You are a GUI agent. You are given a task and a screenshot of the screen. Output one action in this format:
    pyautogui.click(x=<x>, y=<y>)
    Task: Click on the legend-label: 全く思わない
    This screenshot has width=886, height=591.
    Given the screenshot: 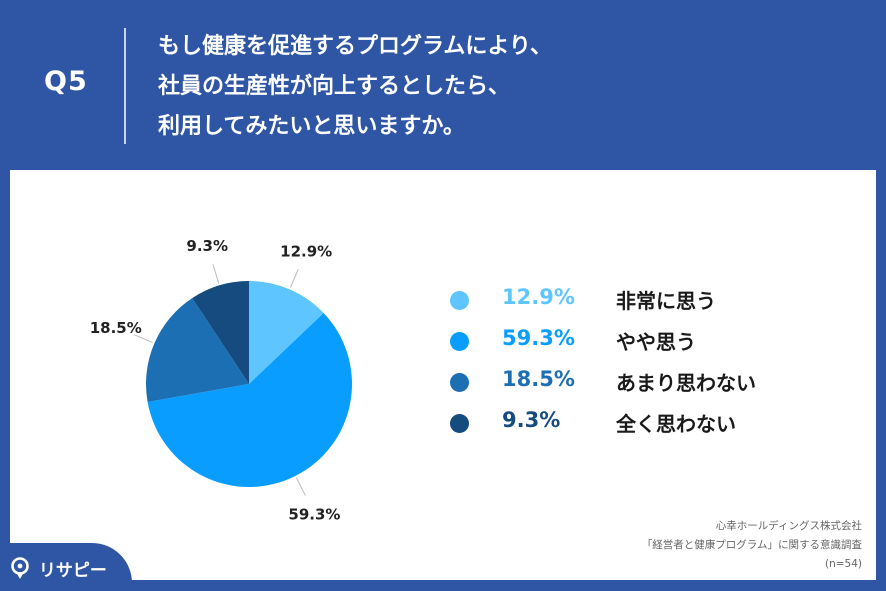 What is the action you would take?
    pyautogui.click(x=676, y=424)
    